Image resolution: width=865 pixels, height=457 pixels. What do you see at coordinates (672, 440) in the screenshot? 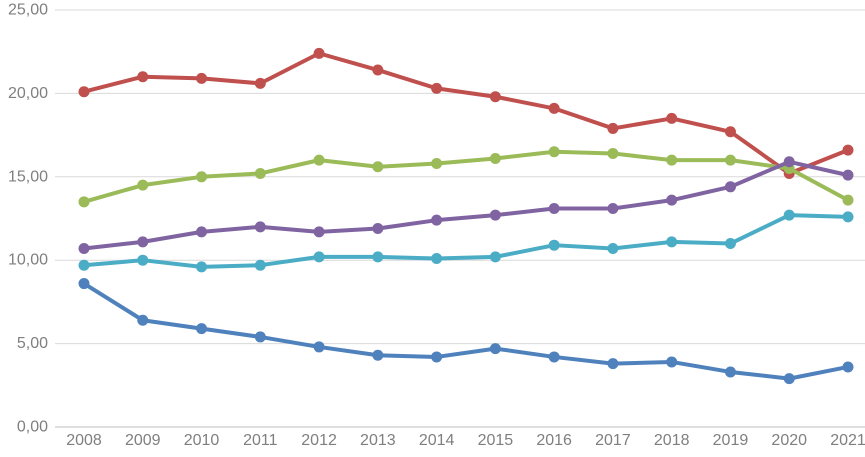
I see `x-axis-tick-label: 2018` at bounding box center [672, 440].